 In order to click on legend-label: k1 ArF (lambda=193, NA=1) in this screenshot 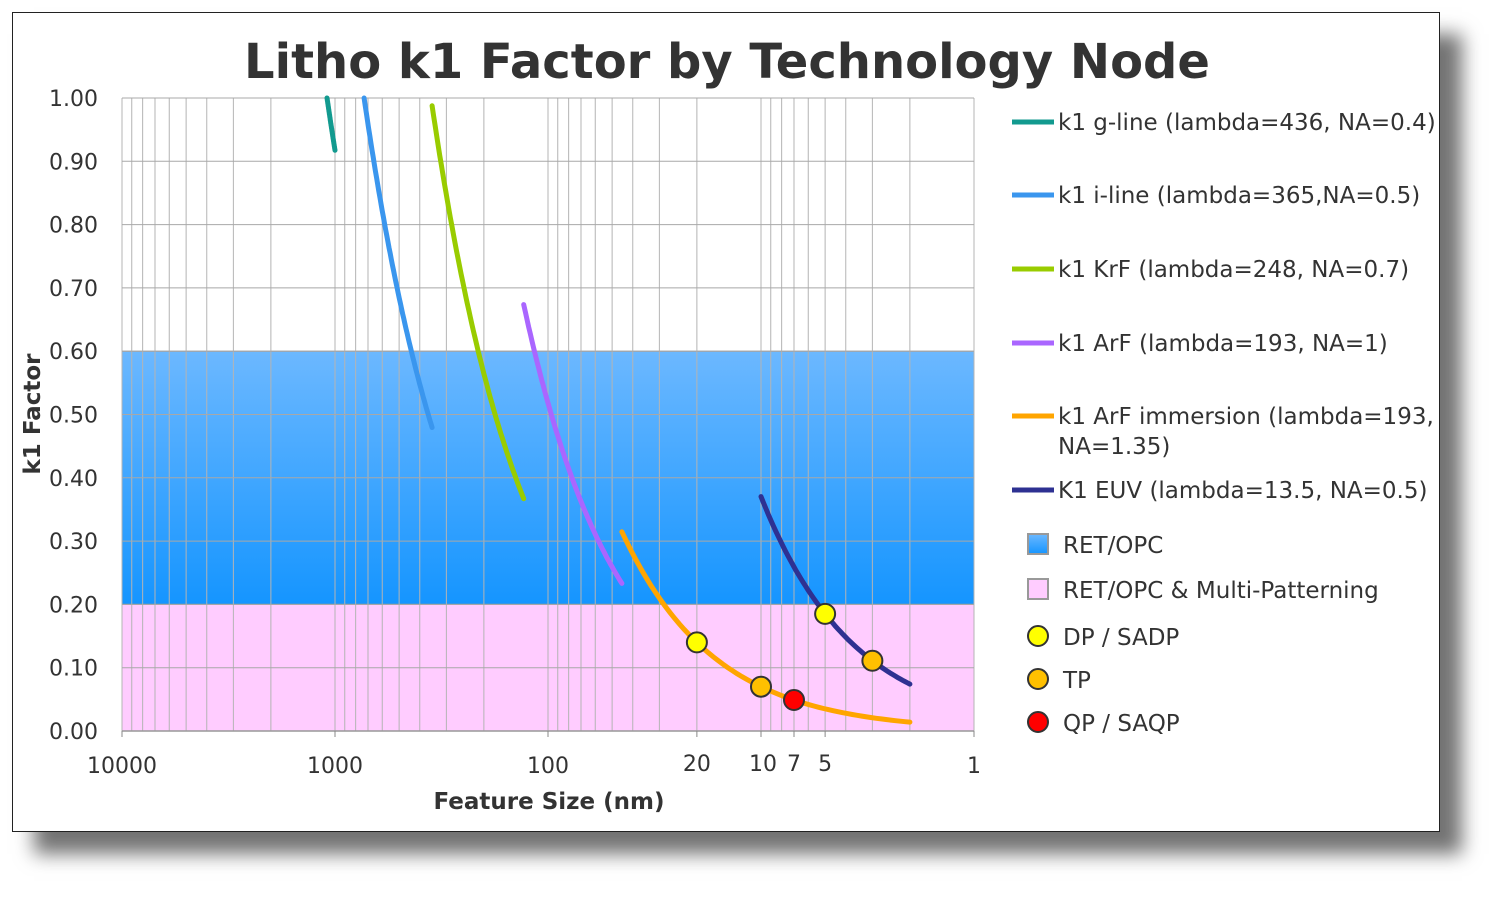, I will do `click(1223, 344)`.